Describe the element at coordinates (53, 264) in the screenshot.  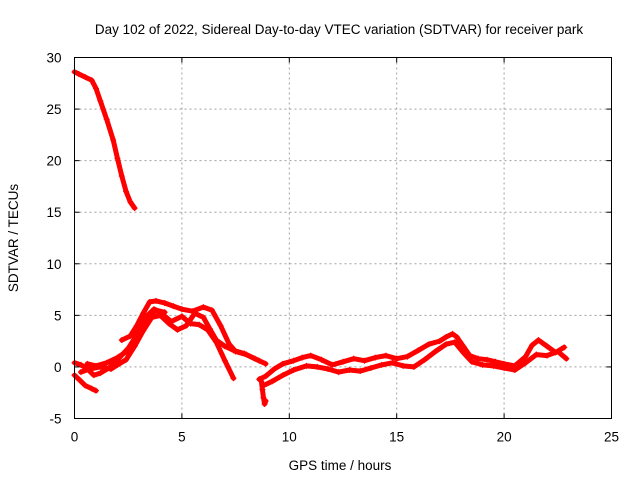
I see `y-tick-label: 10` at that location.